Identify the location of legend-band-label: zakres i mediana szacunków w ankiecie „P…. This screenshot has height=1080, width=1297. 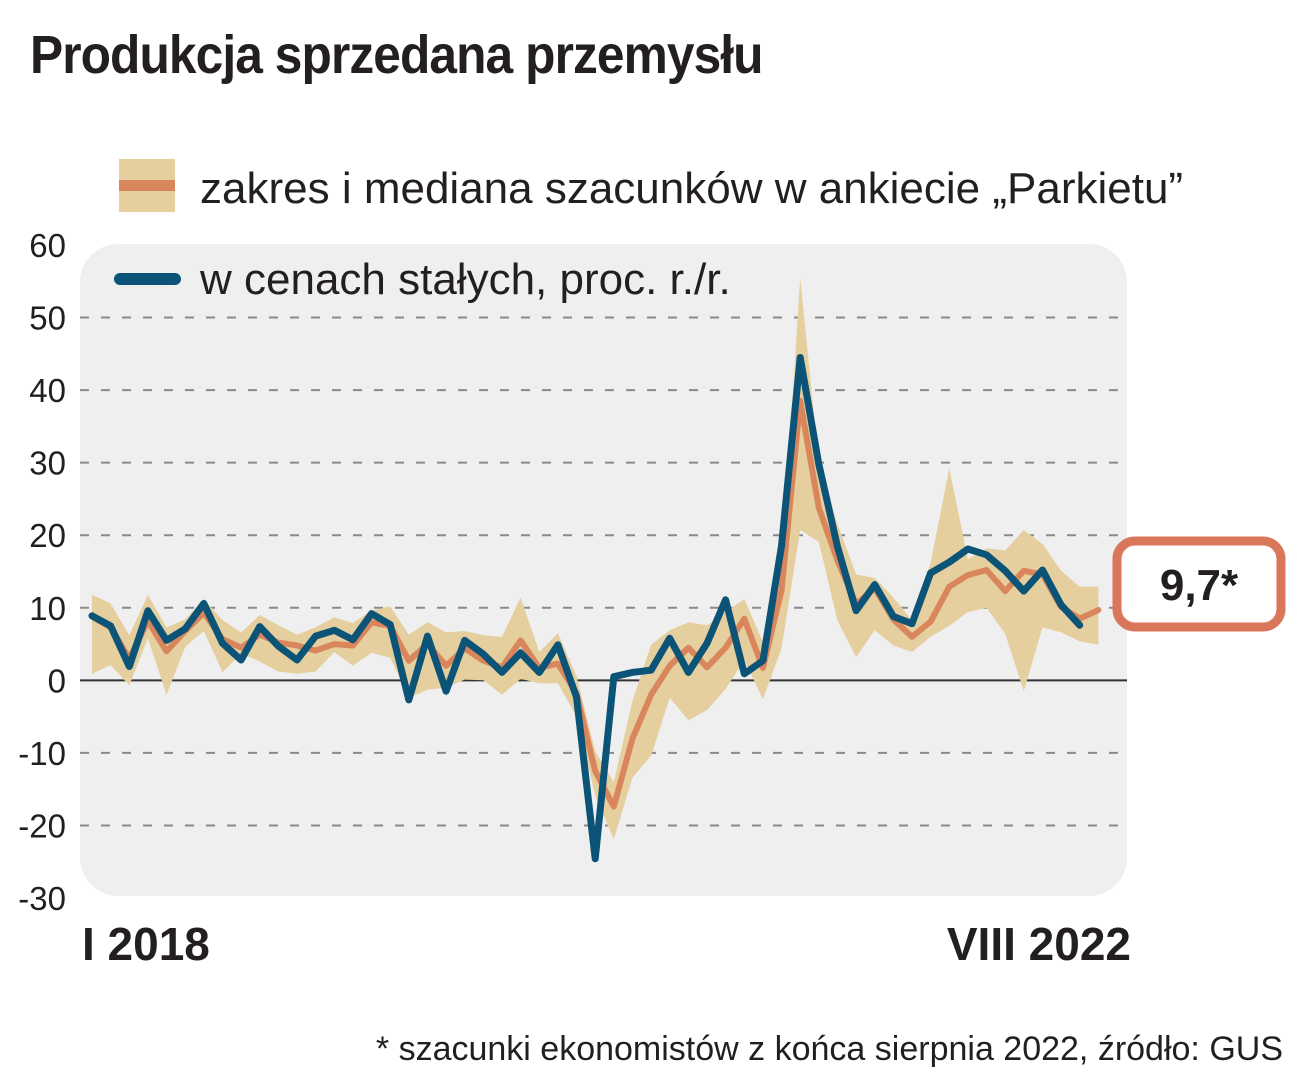
(691, 188).